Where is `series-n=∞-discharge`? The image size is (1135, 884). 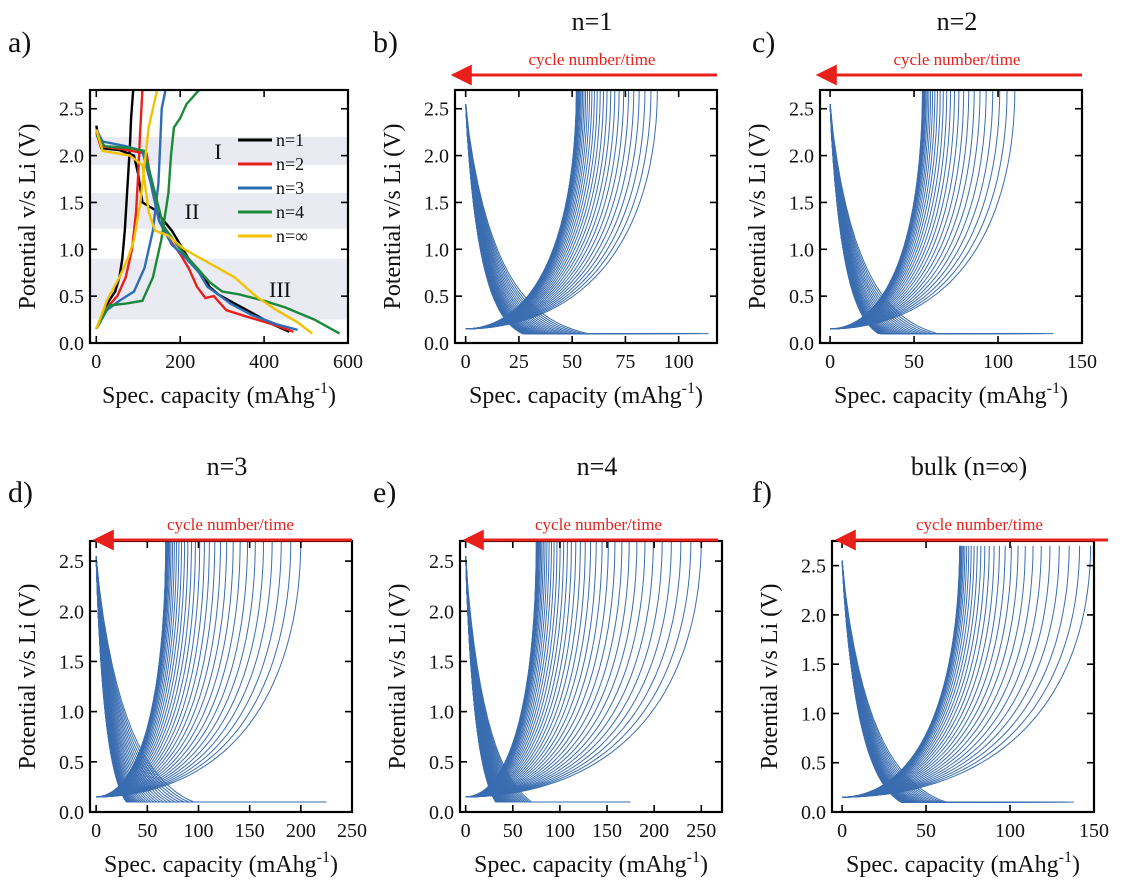
series-n=∞-discharge is located at coordinates (204, 232).